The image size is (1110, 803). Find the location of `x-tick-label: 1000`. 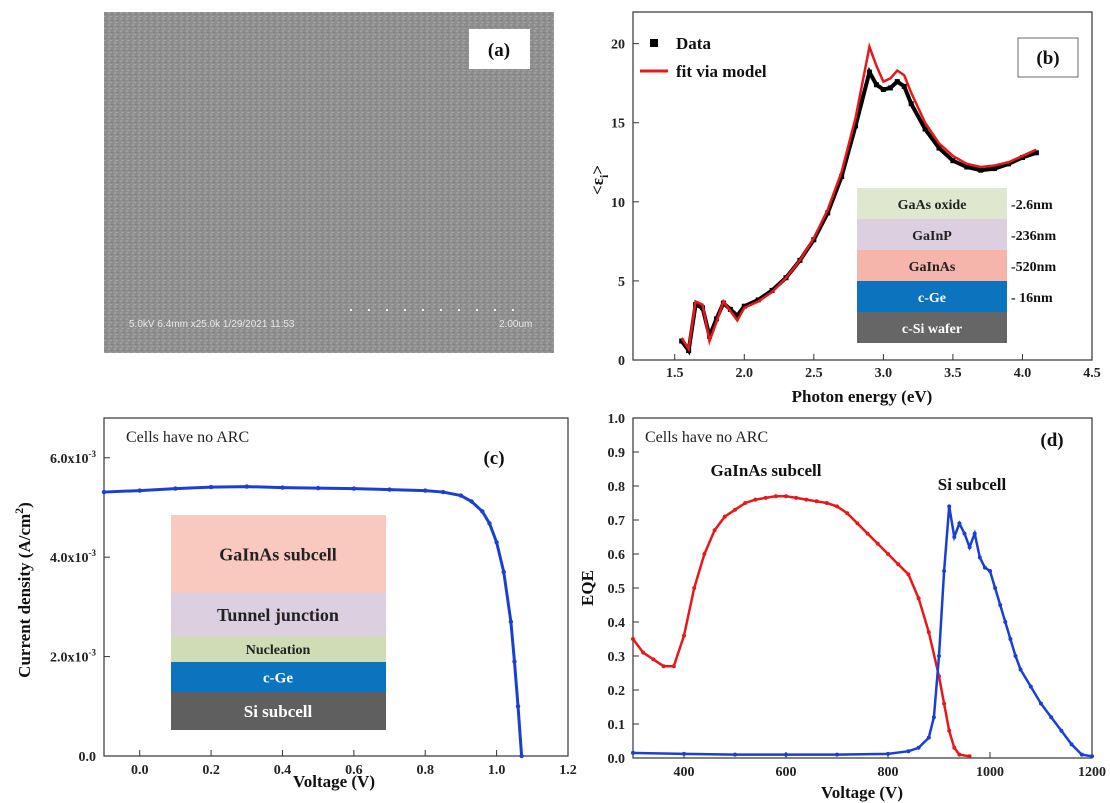

x-tick-label: 1000 is located at coordinates (990, 772).